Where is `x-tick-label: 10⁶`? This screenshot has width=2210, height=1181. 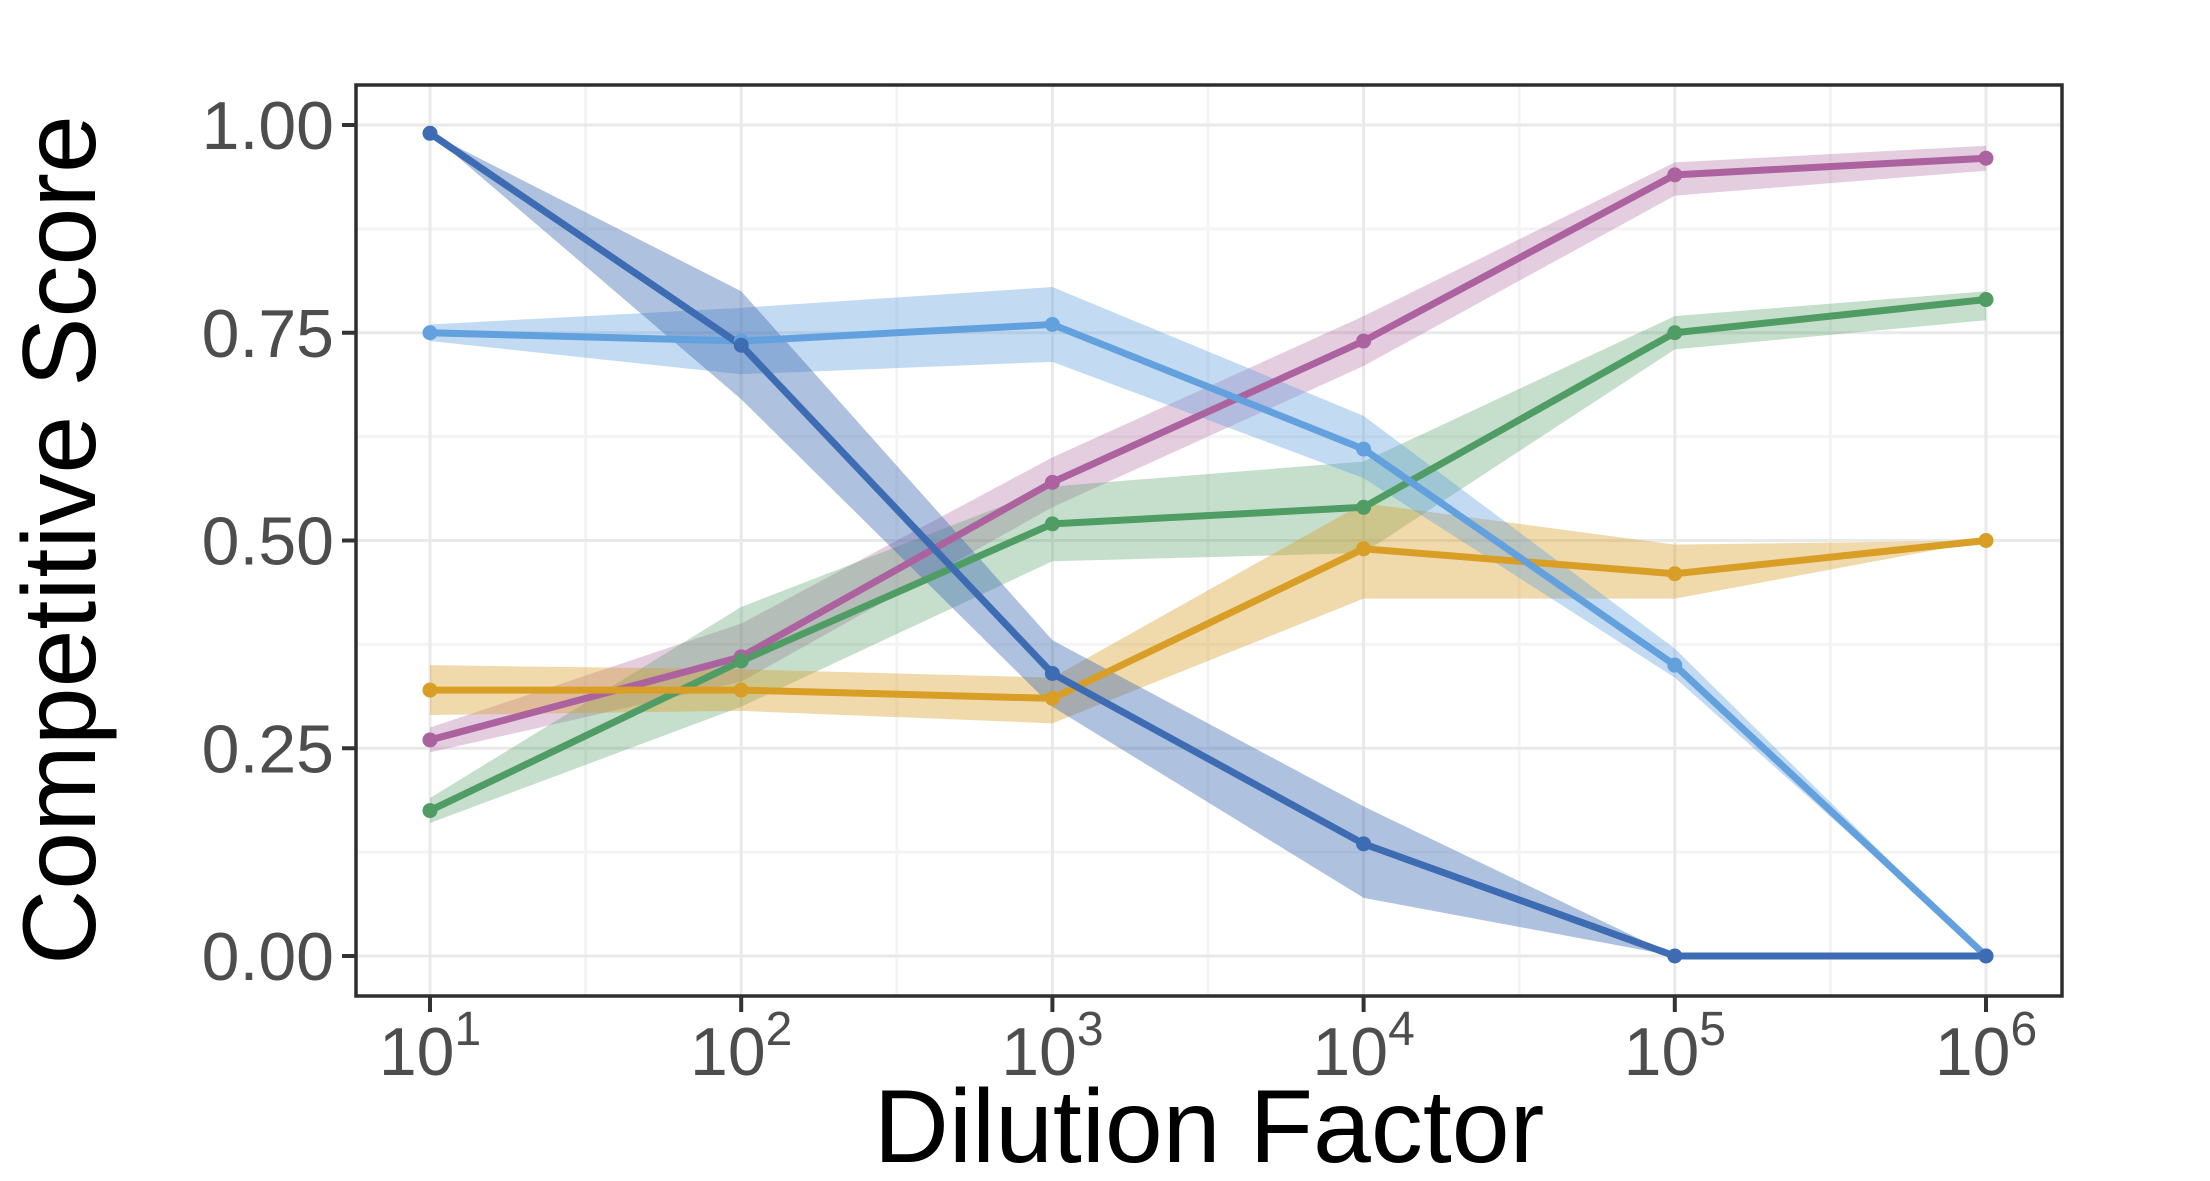 x-tick-label: 10⁶ is located at coordinates (1986, 1046).